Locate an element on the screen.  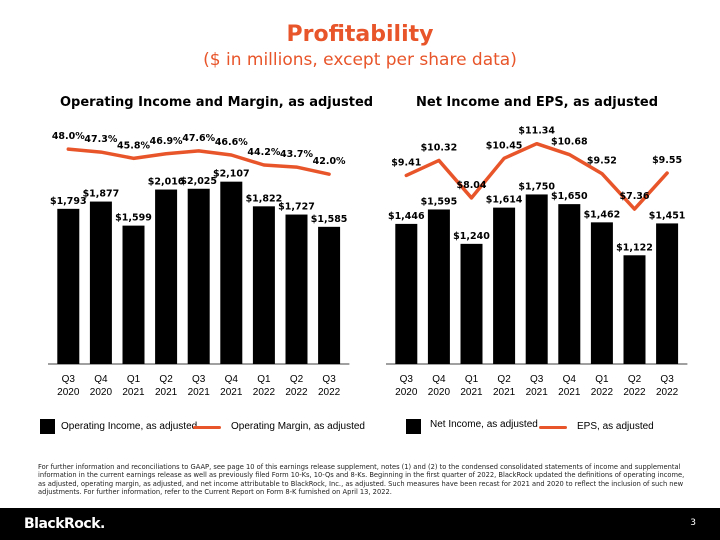
bar-value-label: $2,025 is located at coordinates (198, 181).